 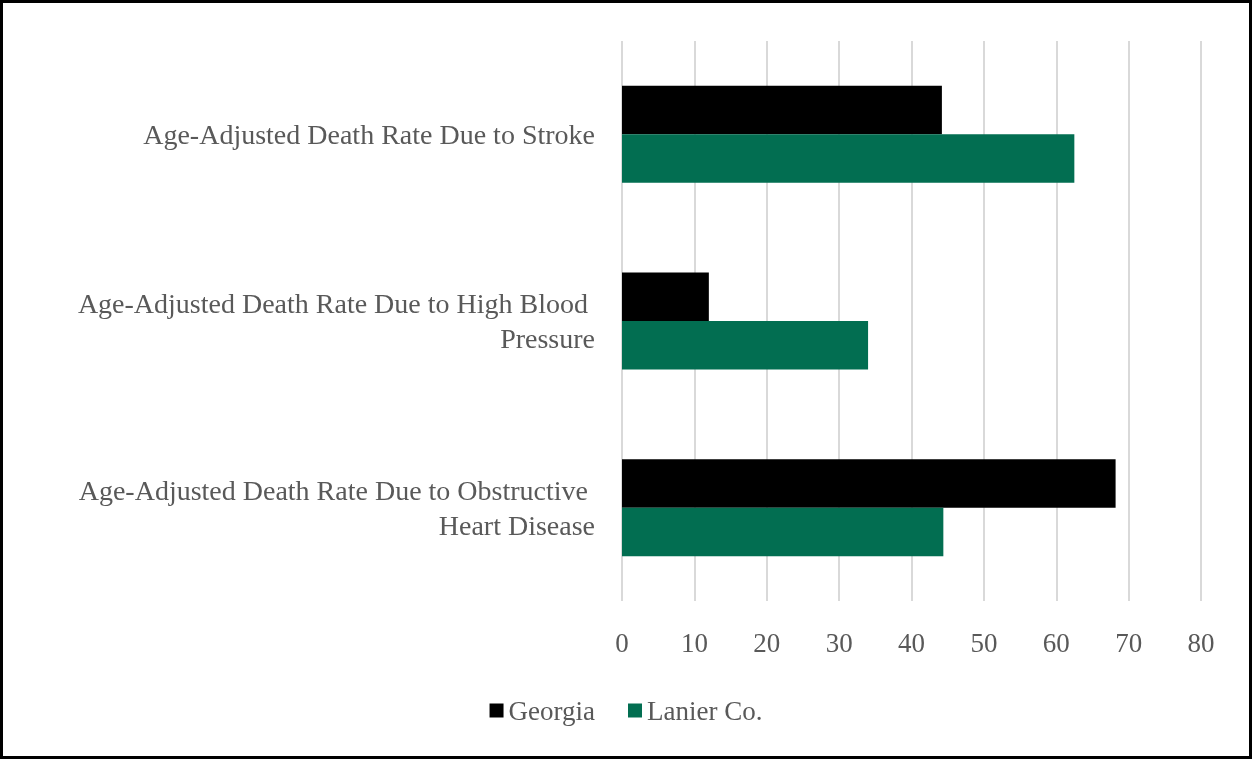 What do you see at coordinates (1056, 642) in the screenshot?
I see `x-tick-label: 60` at bounding box center [1056, 642].